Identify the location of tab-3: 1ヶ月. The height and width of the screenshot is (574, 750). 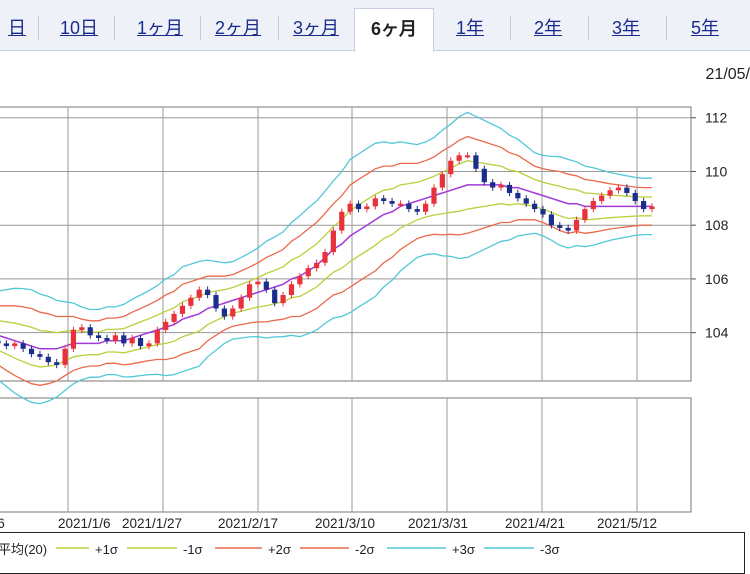
(159, 28).